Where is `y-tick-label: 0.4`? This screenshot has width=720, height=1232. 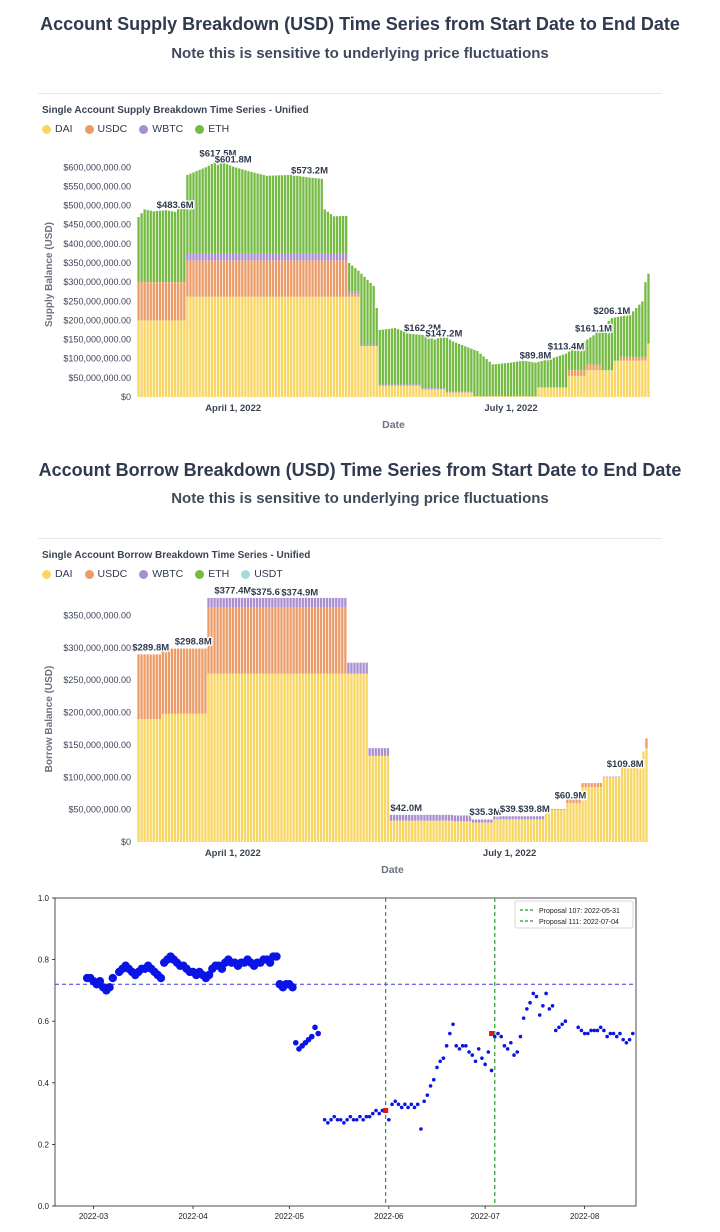
y-tick-label: 0.4 is located at coordinates (44, 1083).